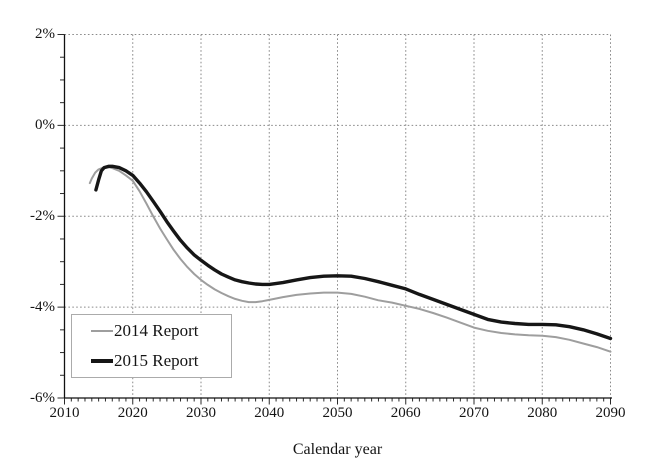  Describe the element at coordinates (405, 413) in the screenshot. I see `x-tick-label: 2060` at that location.